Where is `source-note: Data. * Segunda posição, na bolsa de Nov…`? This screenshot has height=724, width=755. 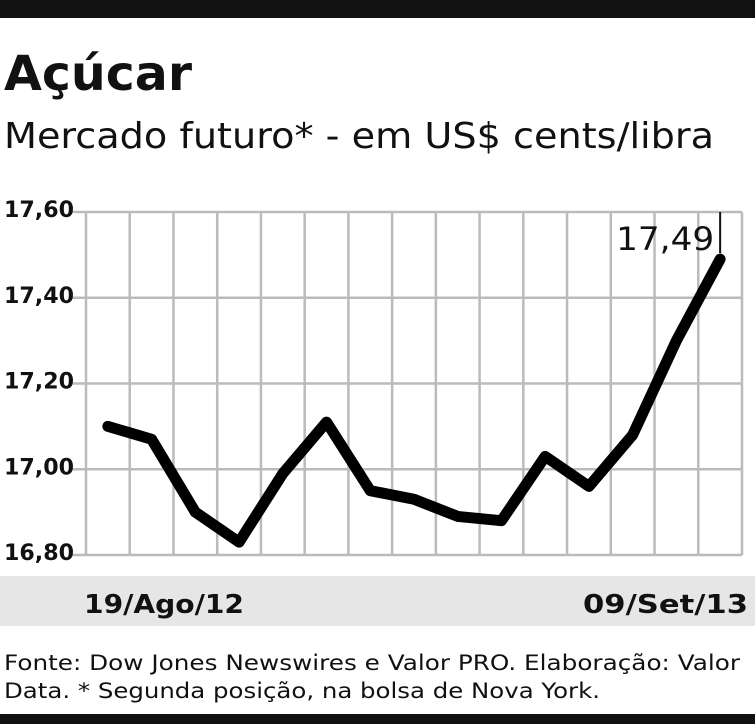
source-note: Data. * Segunda posição, na bolsa de Nov… is located at coordinates (302, 691).